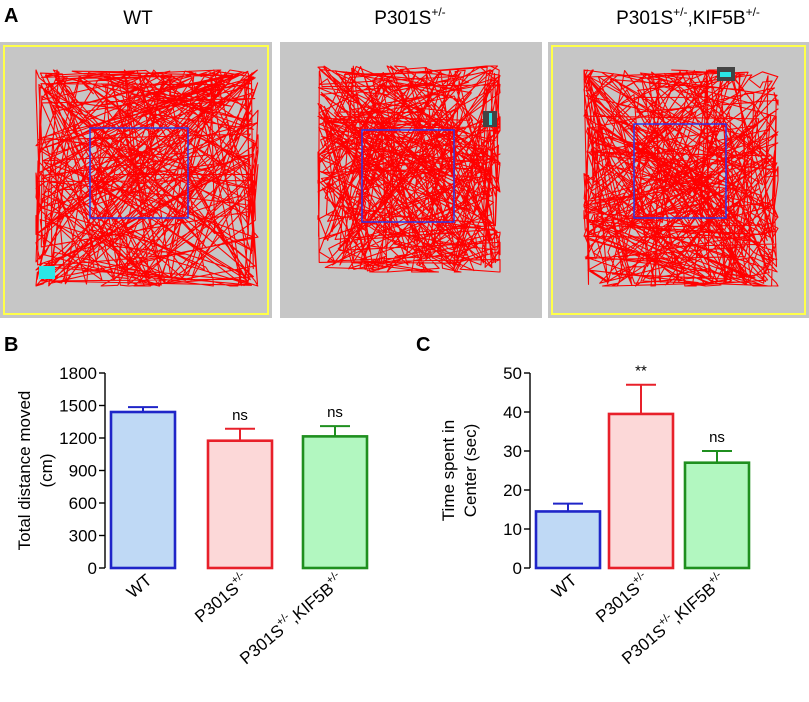  Describe the element at coordinates (35, 471) in the screenshot. I see `y-axis-label: Total distance moved (cm)` at that location.